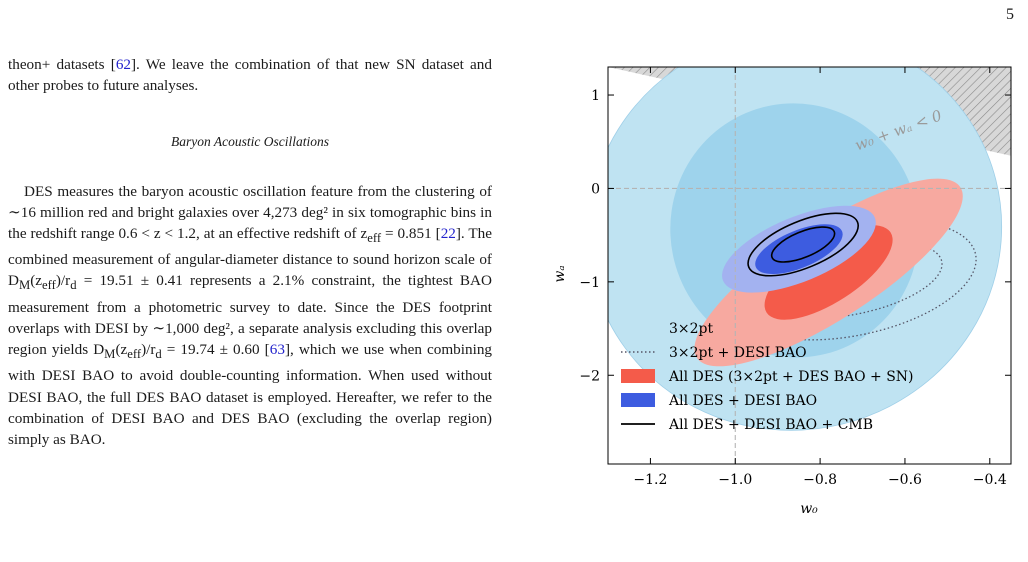 The width and height of the screenshot is (1028, 562). What do you see at coordinates (809, 509) in the screenshot?
I see `x-axis-label: w₀` at bounding box center [809, 509].